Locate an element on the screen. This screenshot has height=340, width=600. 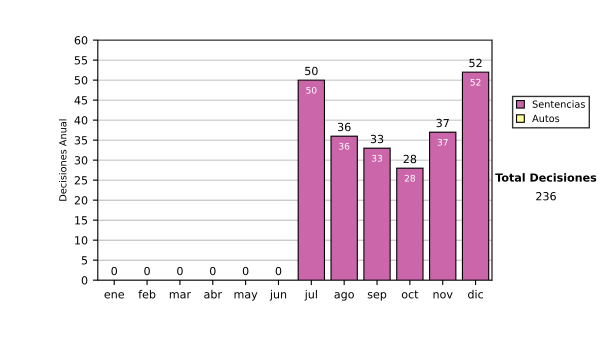
y-tick-label: 45 is located at coordinates (81, 100).